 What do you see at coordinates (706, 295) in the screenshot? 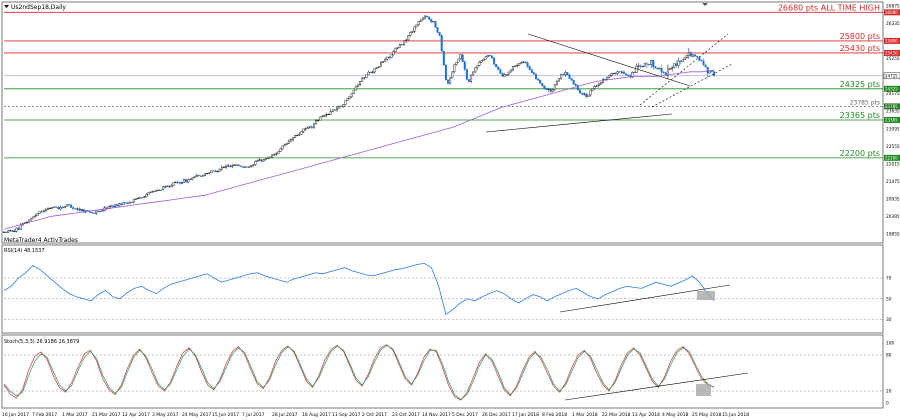
I see `rsi-highlight-box` at bounding box center [706, 295].